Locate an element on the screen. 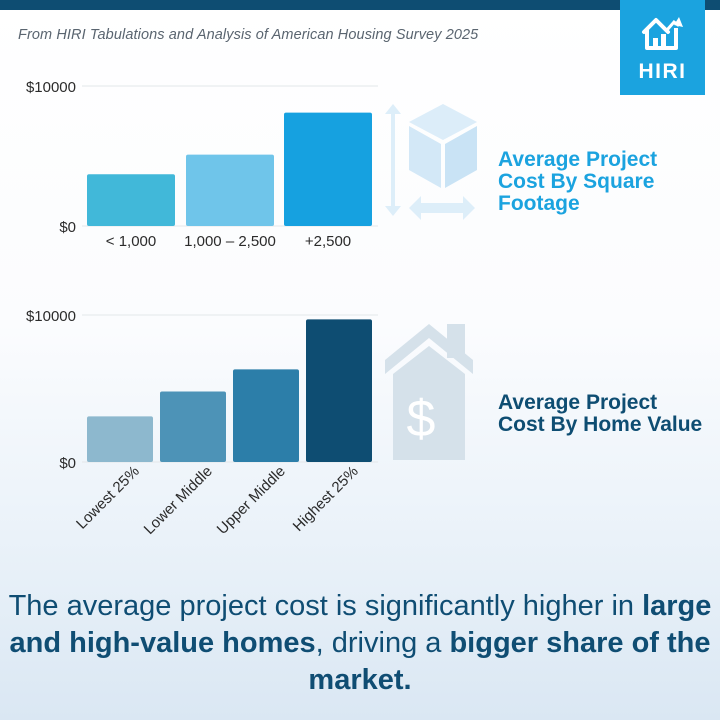 The width and height of the screenshot is (720, 720). logo-text: HIRI is located at coordinates (662, 71).